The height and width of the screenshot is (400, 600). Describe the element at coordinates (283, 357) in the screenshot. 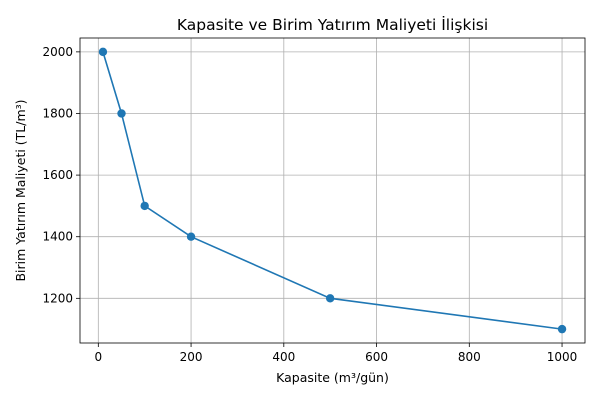

I see `x-tick-label: 400` at that location.